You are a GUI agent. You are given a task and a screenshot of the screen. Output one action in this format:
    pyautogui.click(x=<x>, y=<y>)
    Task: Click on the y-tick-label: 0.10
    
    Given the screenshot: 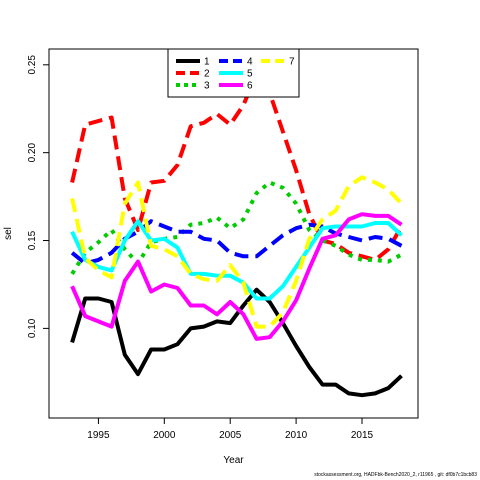 What is the action you would take?
    pyautogui.click(x=32, y=328)
    